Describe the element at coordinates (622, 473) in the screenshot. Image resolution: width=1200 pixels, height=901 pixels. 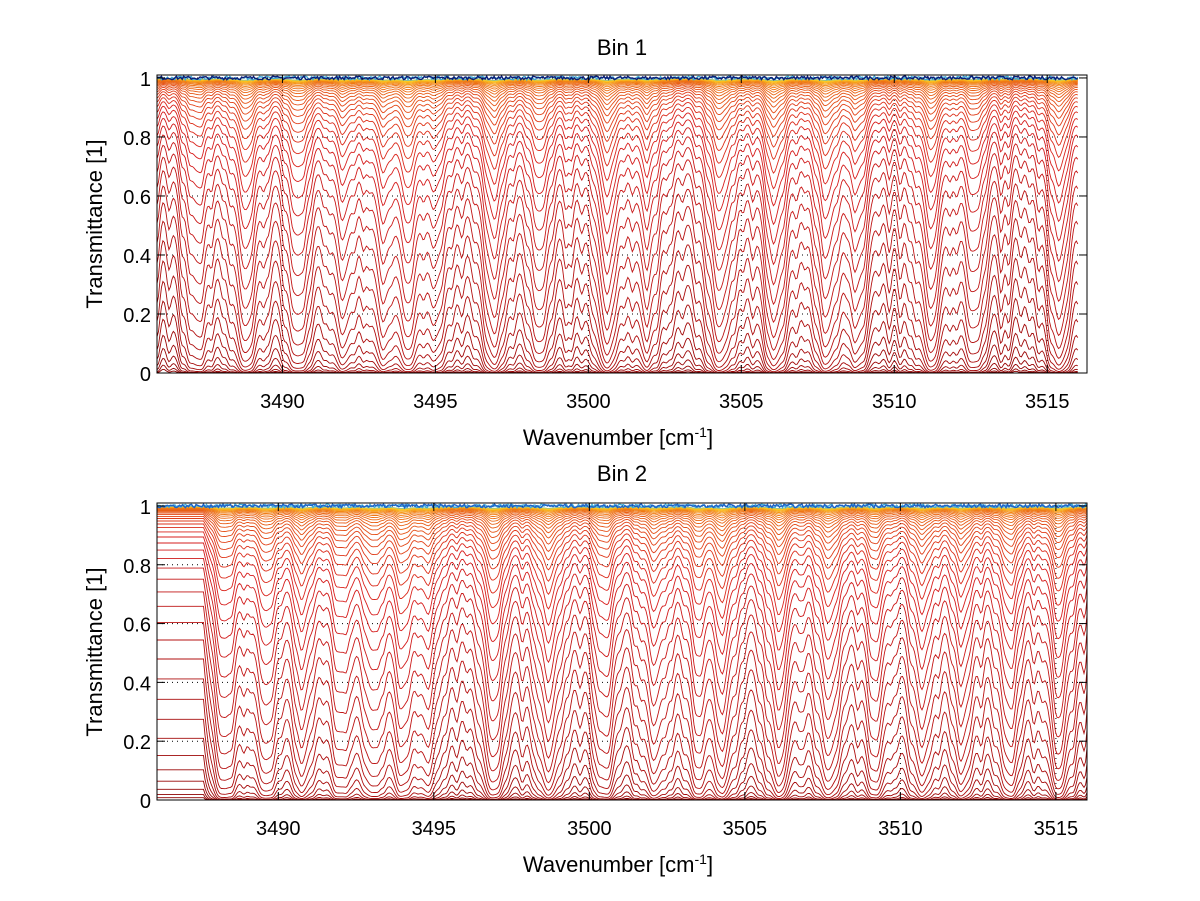
I see `subplot-title: Bin 2` at that location.